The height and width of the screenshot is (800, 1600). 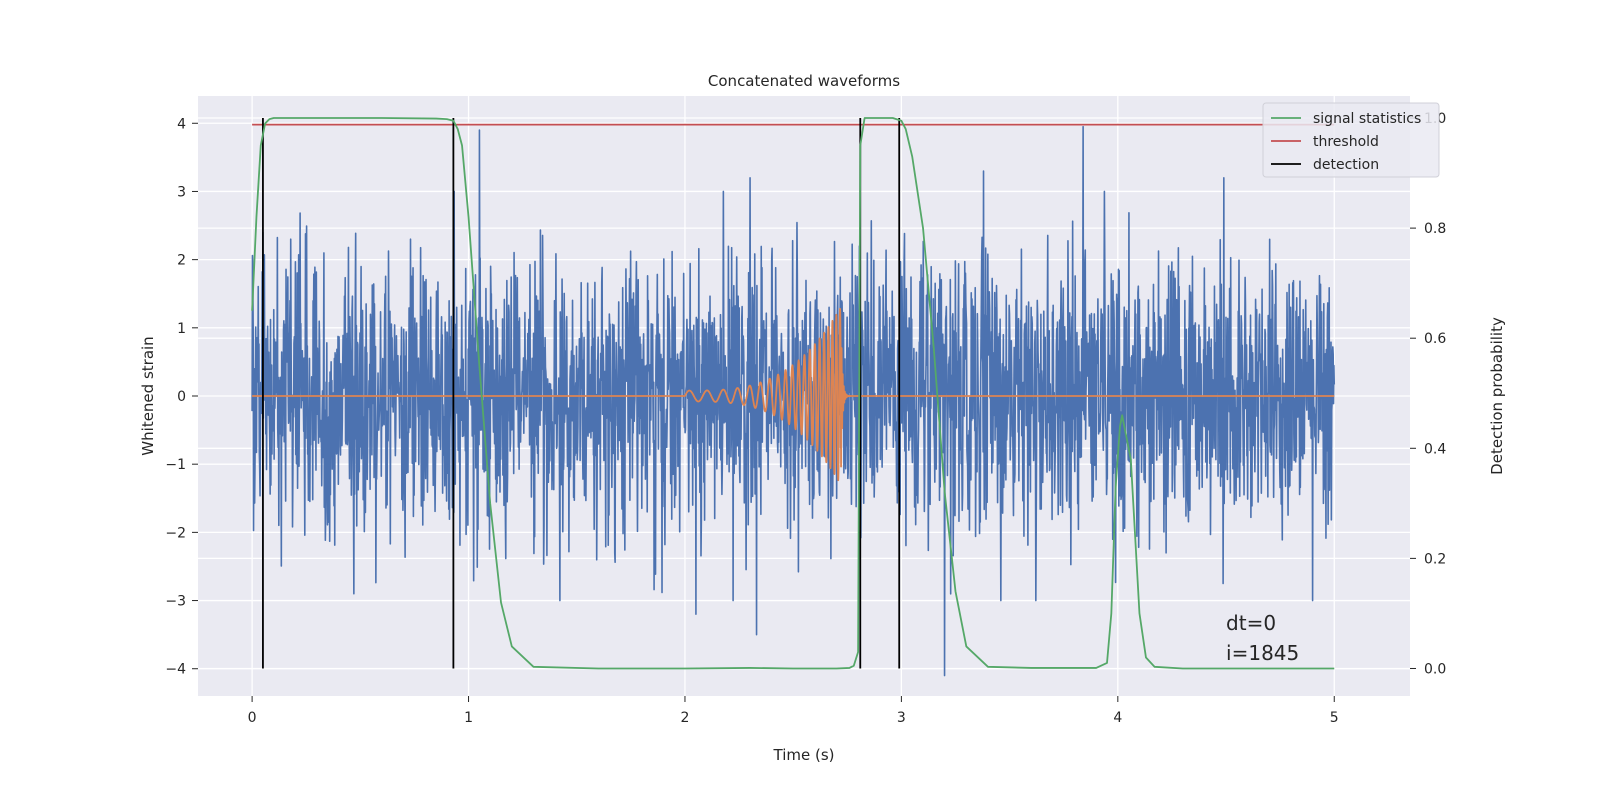 I want to click on annotation-dt: dt=0, so click(x=1251, y=623).